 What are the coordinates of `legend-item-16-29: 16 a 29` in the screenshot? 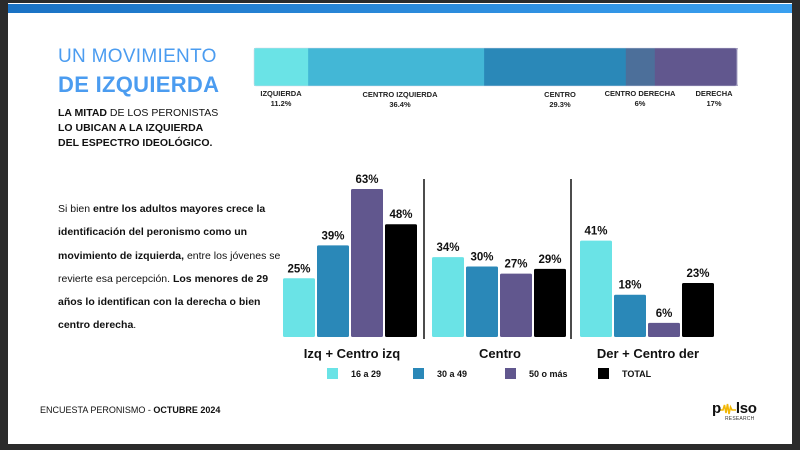 It's located at (354, 373).